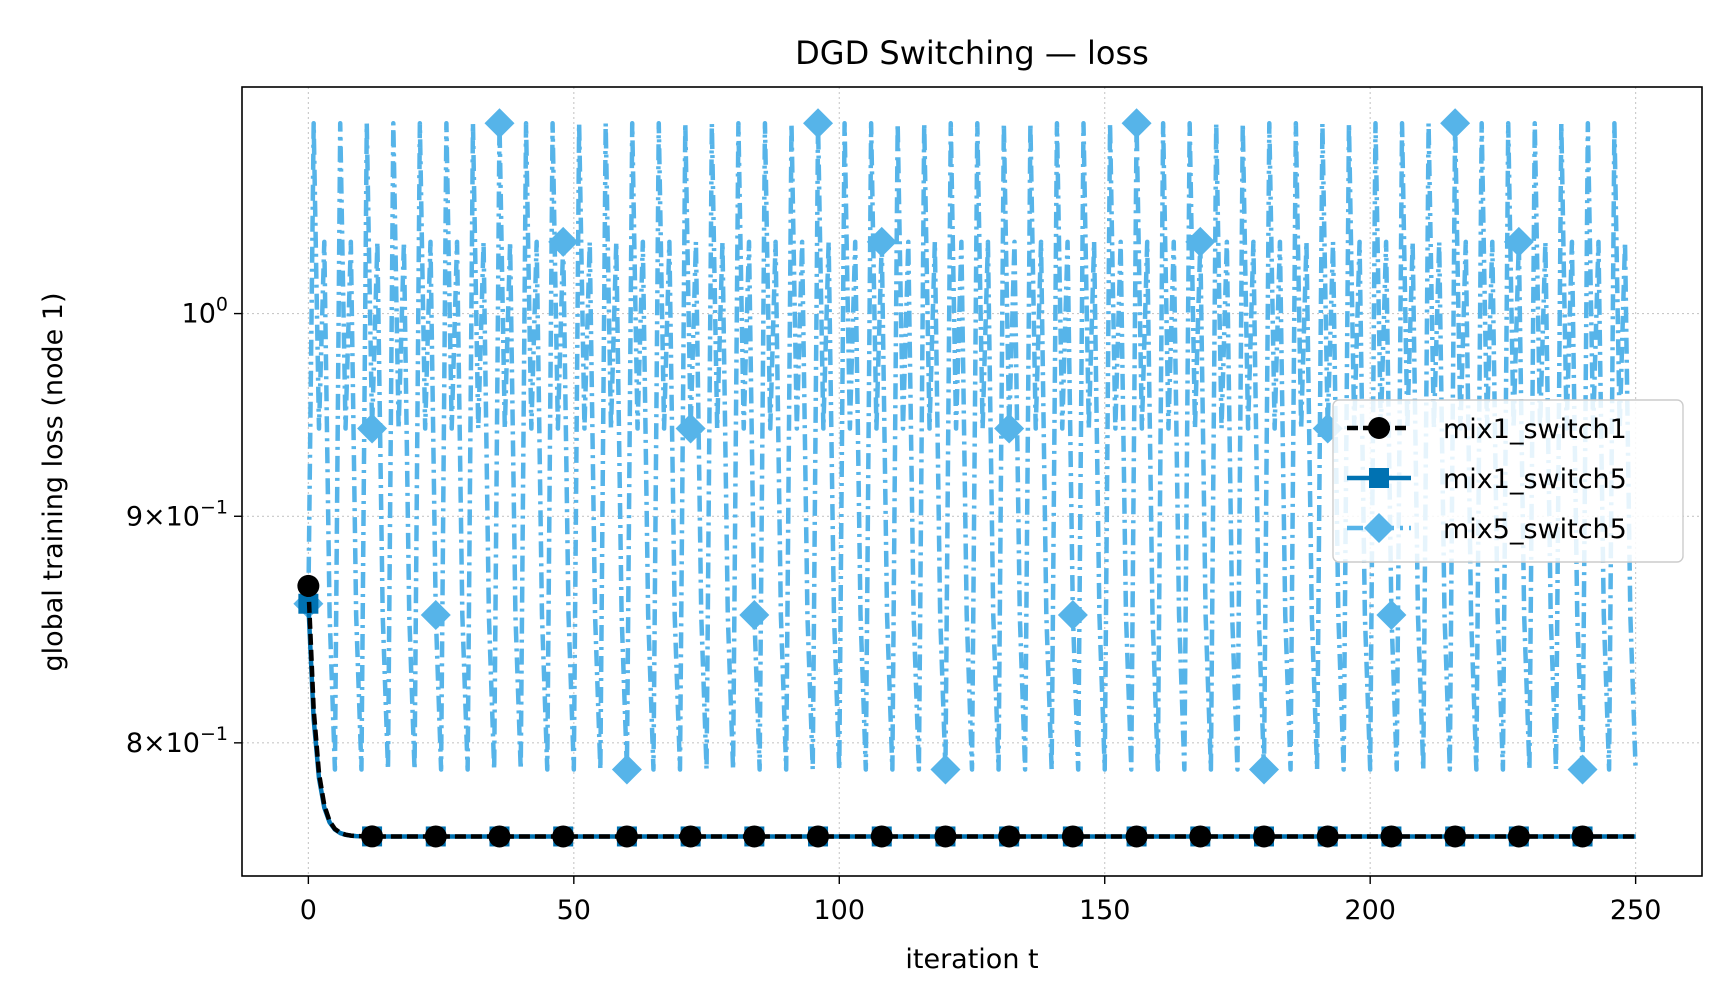 Image resolution: width=1728 pixels, height=1008 pixels. Describe the element at coordinates (981, 901) in the screenshot. I see `x-ticks: 0 50 100 150 200 250` at that location.